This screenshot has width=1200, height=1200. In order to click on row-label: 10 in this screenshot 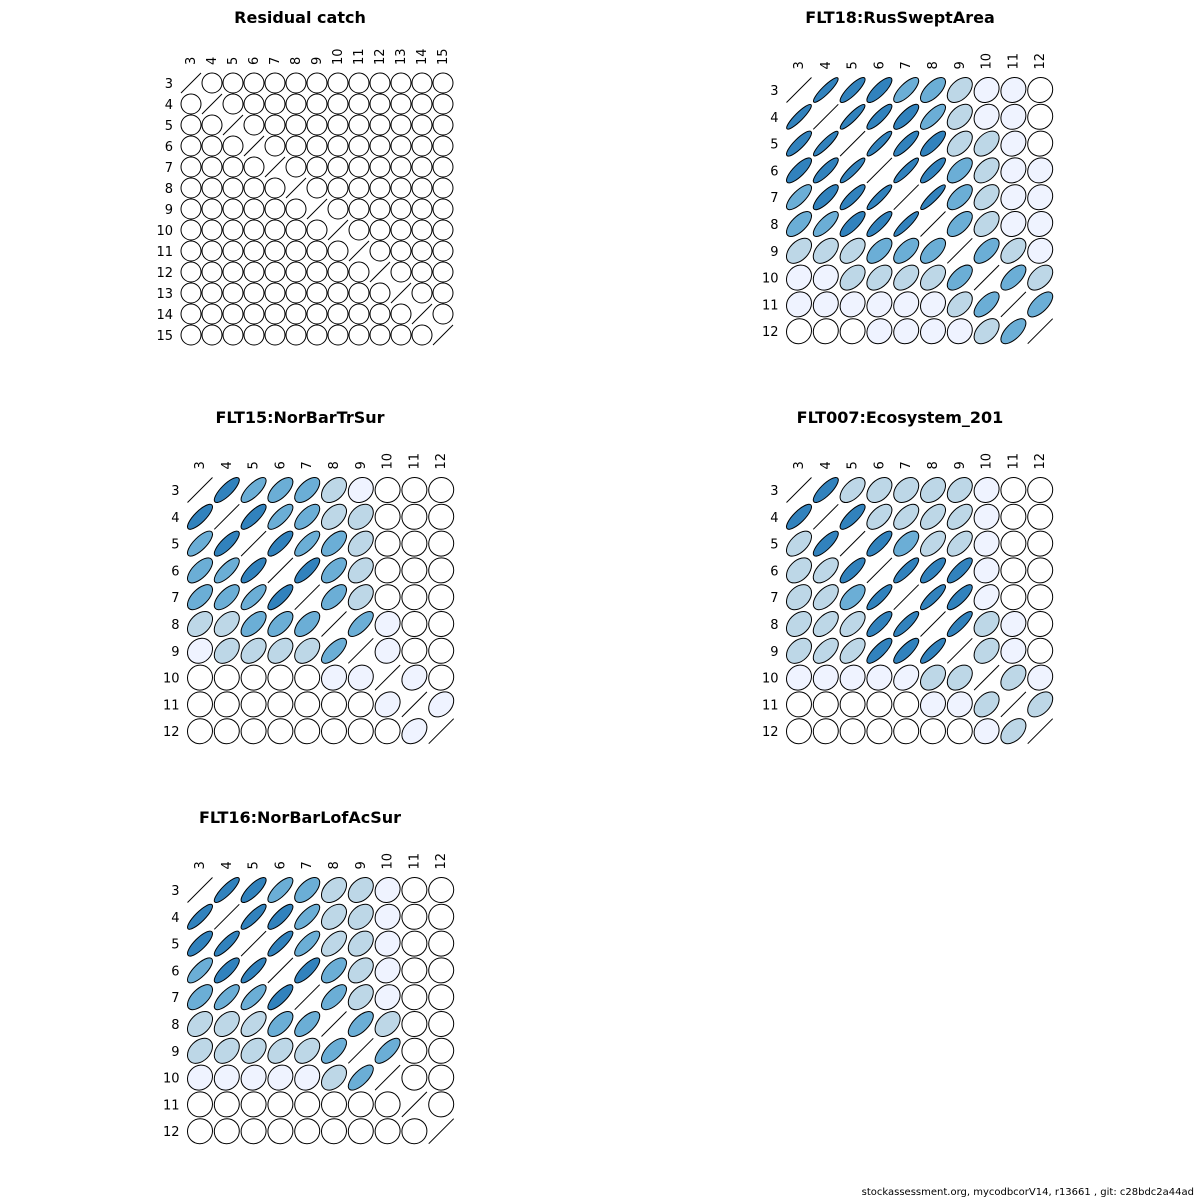, I will do `click(770, 279)`.